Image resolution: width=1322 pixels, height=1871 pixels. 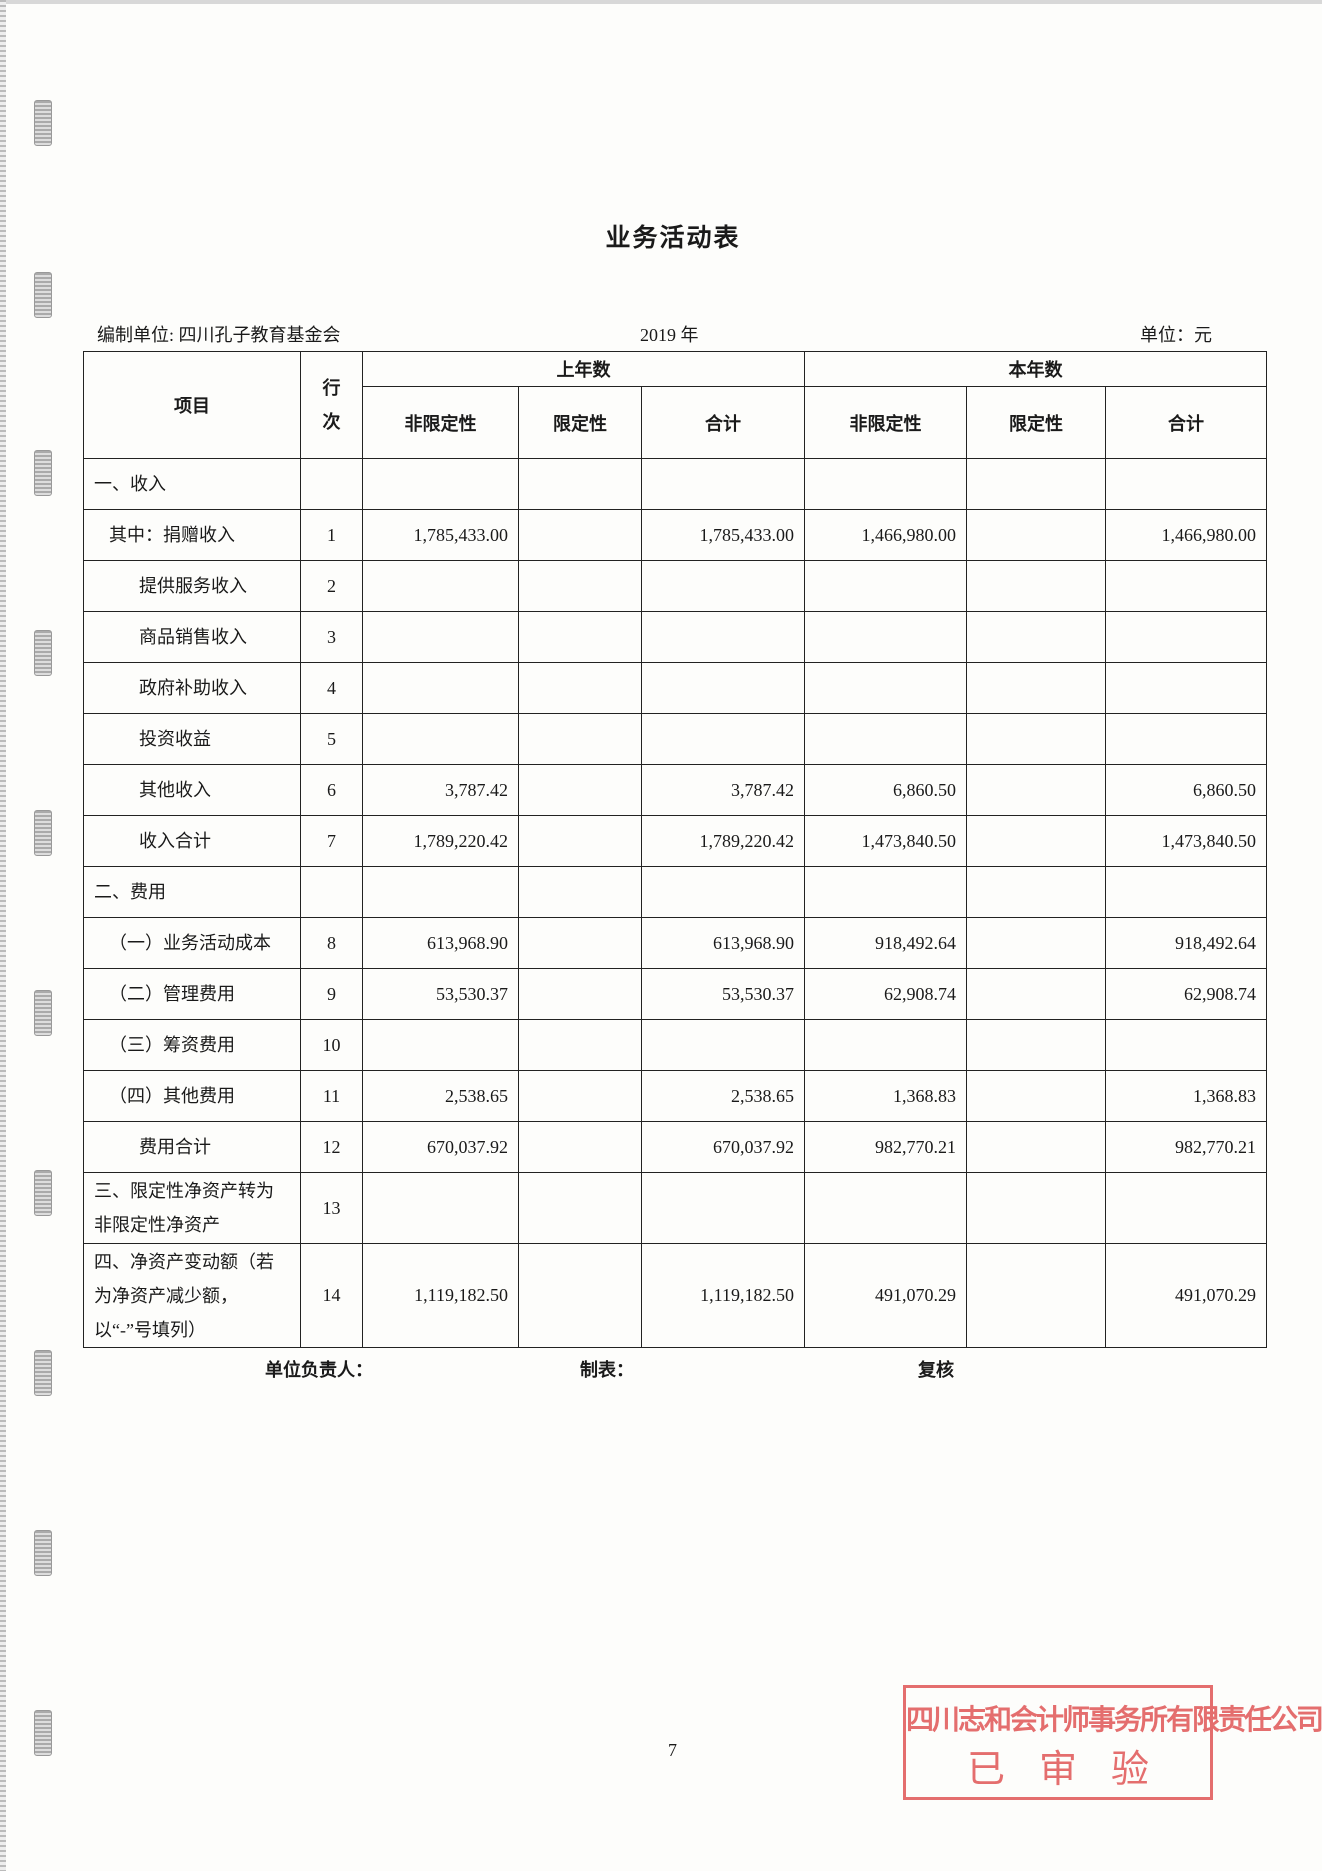 What do you see at coordinates (1074, 1770) in the screenshot?
I see `stamp-status: 已审验` at bounding box center [1074, 1770].